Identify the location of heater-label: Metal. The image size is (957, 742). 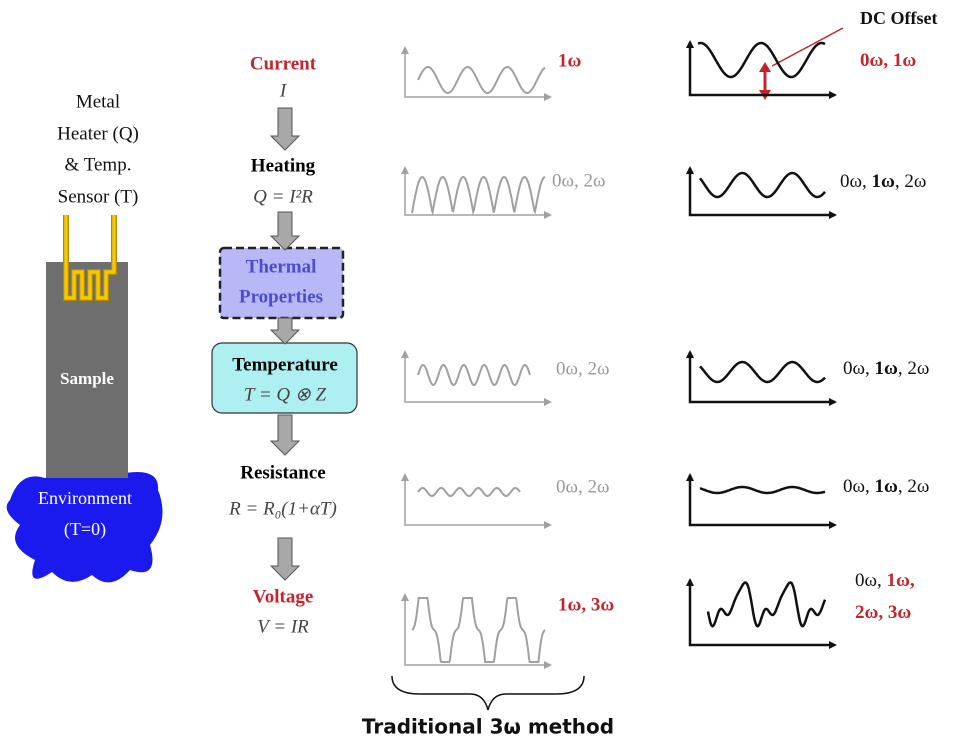
(98, 101).